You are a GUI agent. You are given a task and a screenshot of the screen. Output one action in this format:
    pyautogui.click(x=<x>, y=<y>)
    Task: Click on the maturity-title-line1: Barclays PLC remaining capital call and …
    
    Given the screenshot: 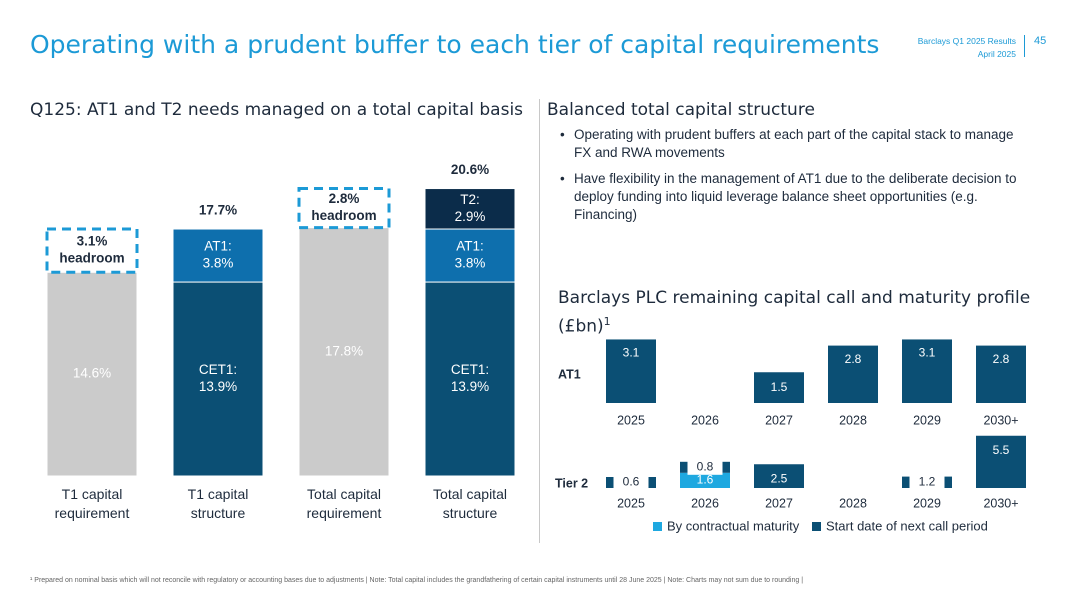 What is the action you would take?
    pyautogui.click(x=794, y=298)
    